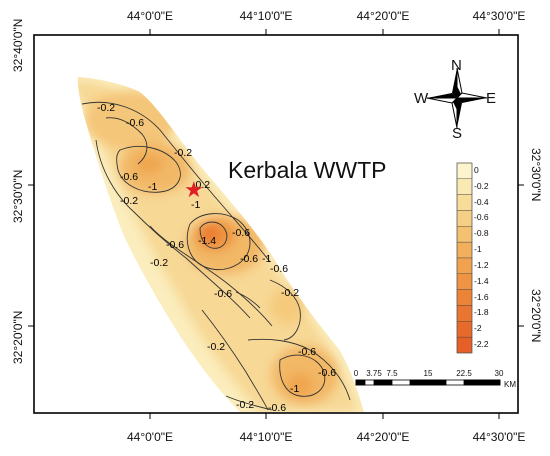  Describe the element at coordinates (383, 437) in the screenshot. I see `bottom-longitude-label: 44°20'0"E` at that location.